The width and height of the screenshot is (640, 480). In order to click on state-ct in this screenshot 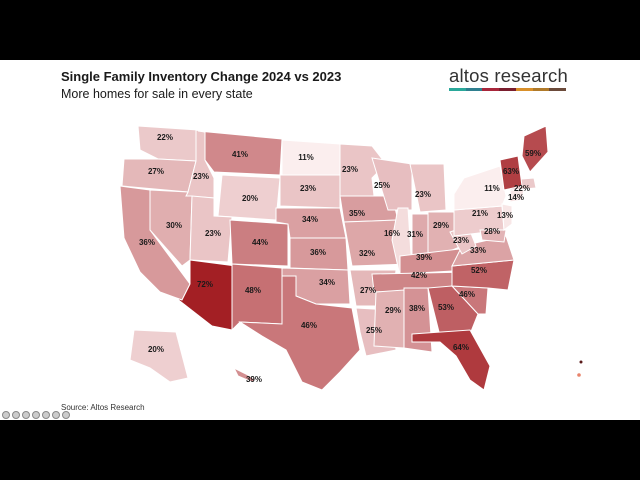, I will do `click(517, 196)`.